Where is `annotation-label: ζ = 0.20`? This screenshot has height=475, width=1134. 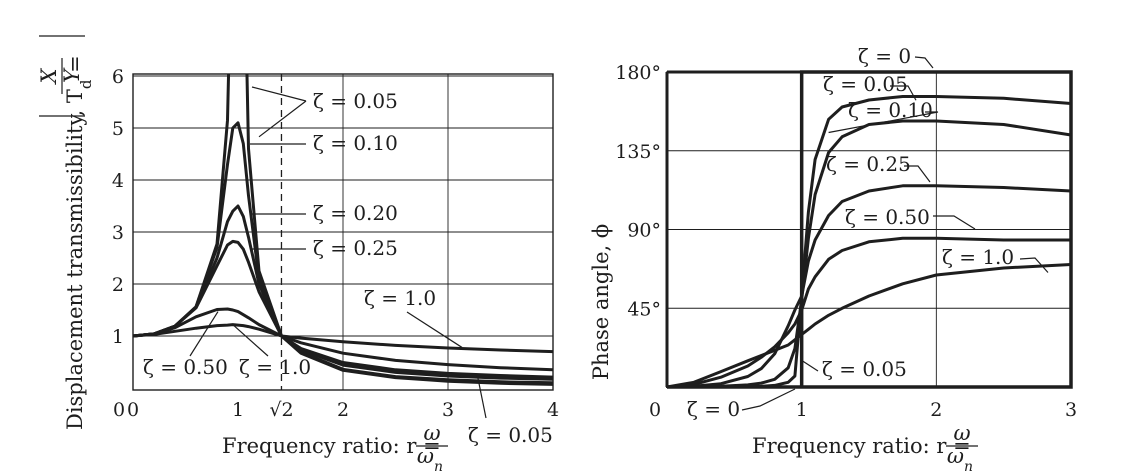
annotation-label: ζ = 0.20 is located at coordinates (355, 213).